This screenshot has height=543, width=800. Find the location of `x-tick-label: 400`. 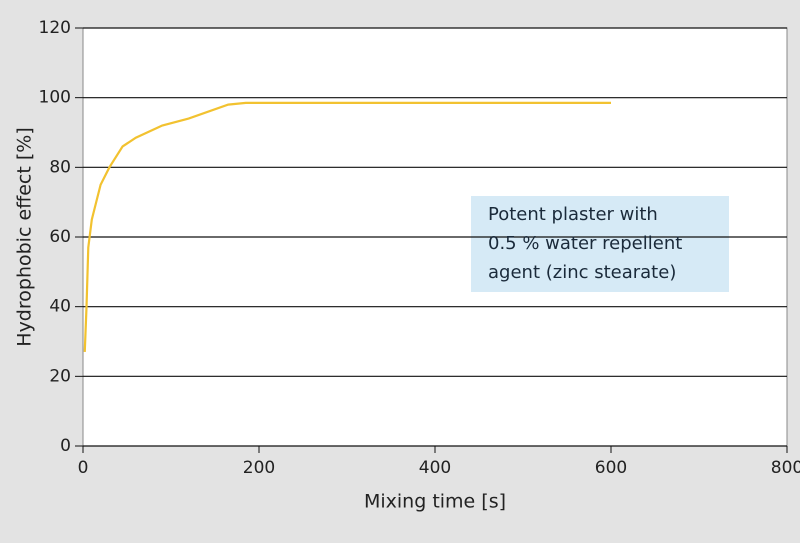

x-tick-label: 400 is located at coordinates (435, 468).